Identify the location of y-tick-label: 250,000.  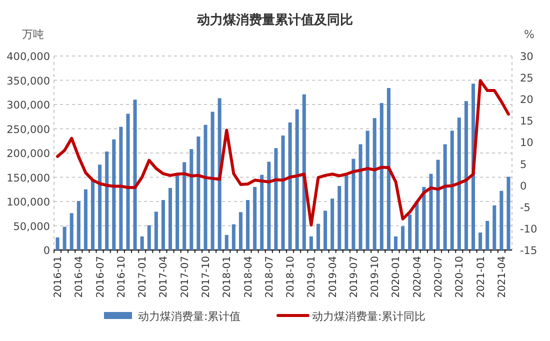
(28, 130).